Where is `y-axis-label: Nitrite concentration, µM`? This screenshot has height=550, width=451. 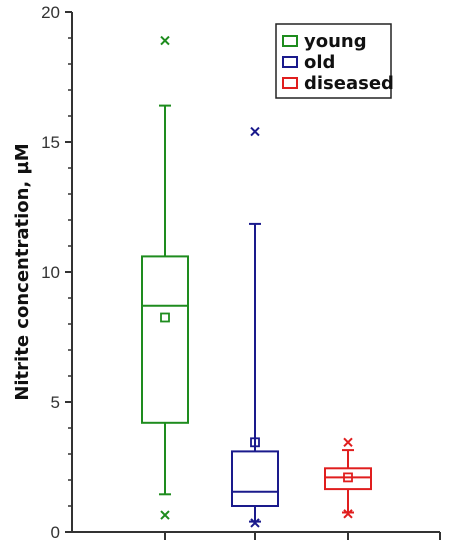 y-axis-label: Nitrite concentration, µM is located at coordinates (22, 271).